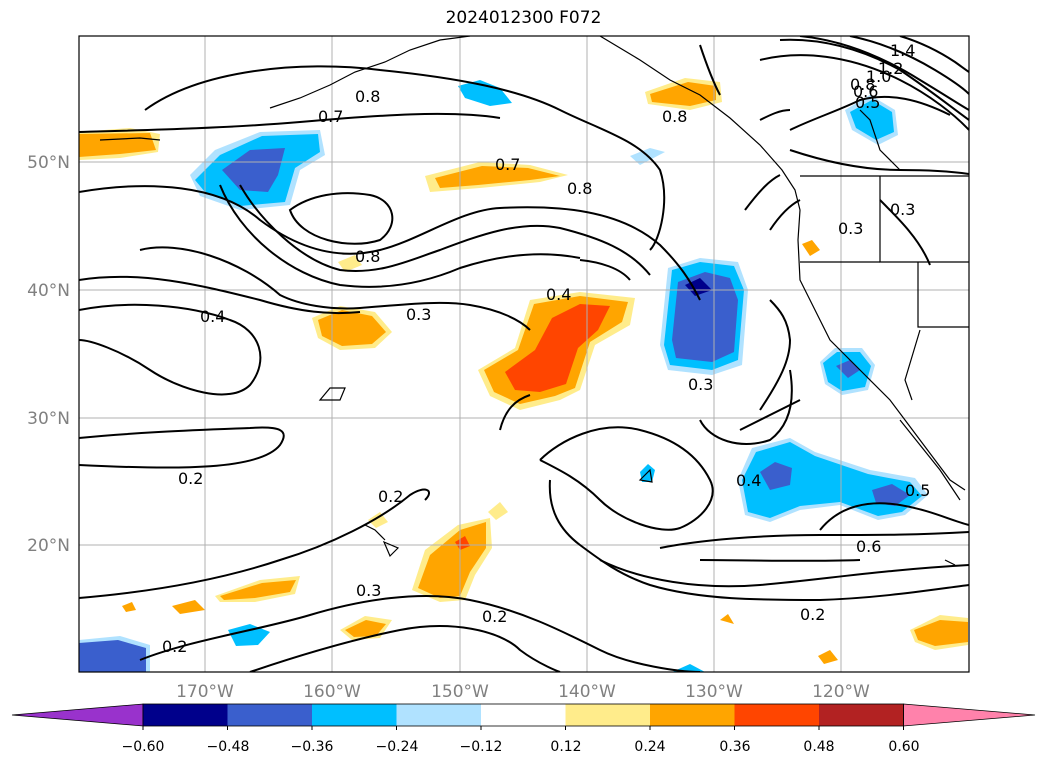  What do you see at coordinates (460, 692) in the screenshot?
I see `lon-tick-label: 150°W` at bounding box center [460, 692].